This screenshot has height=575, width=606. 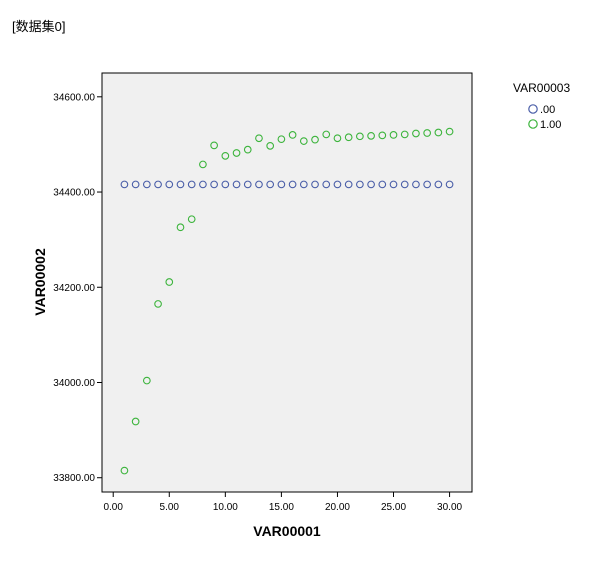 I want to click on x-tick-label: 30.00, so click(x=449, y=507).